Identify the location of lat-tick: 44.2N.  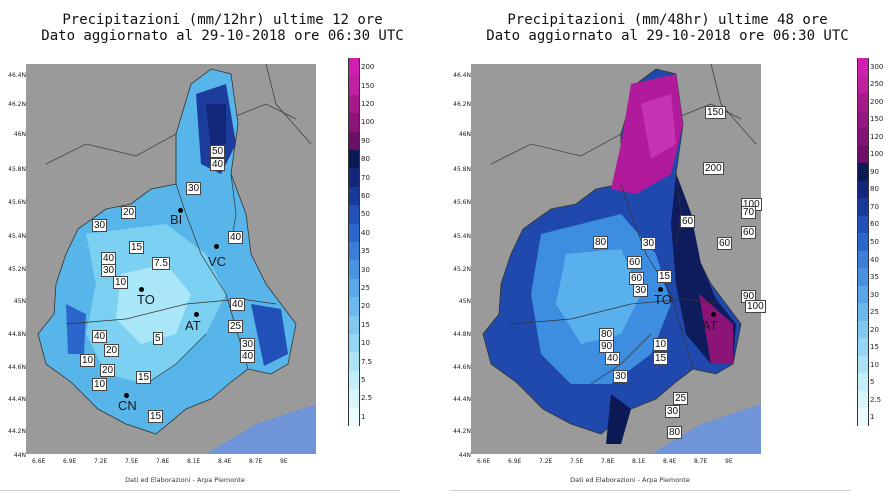
(462, 431).